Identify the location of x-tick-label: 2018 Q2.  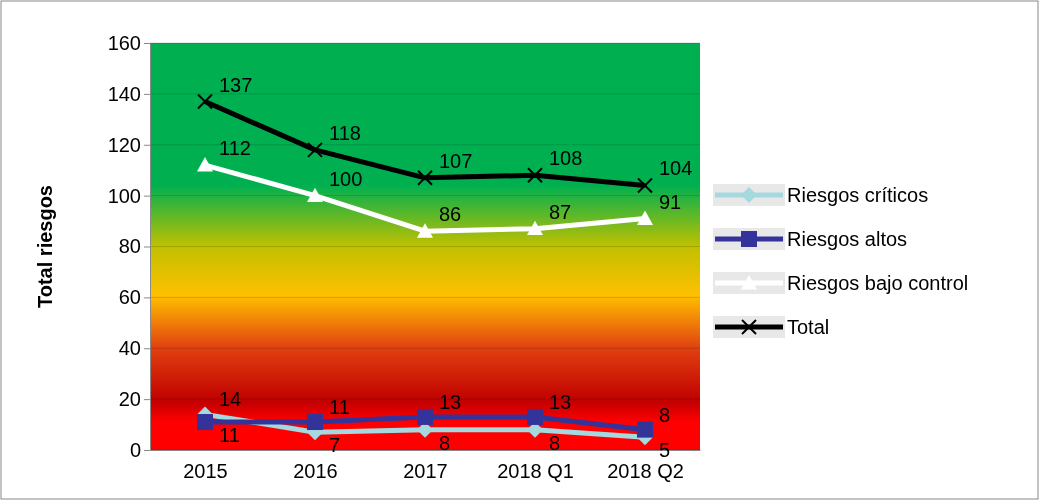
(645, 471).